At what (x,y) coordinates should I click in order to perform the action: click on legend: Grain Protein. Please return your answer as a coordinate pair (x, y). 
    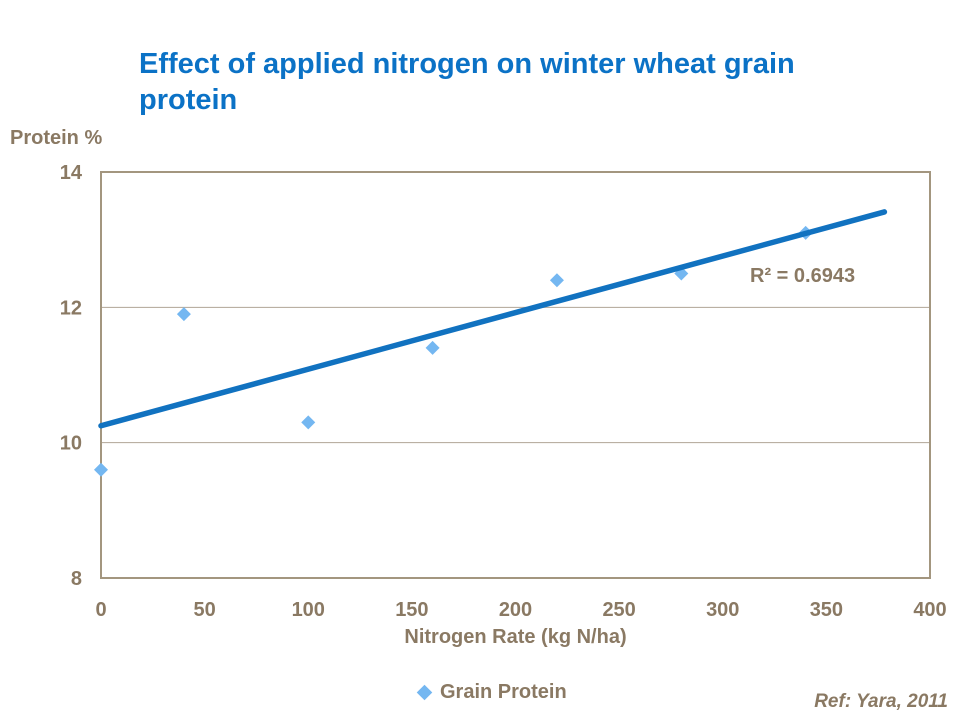
    Looking at the image, I should click on (491, 692).